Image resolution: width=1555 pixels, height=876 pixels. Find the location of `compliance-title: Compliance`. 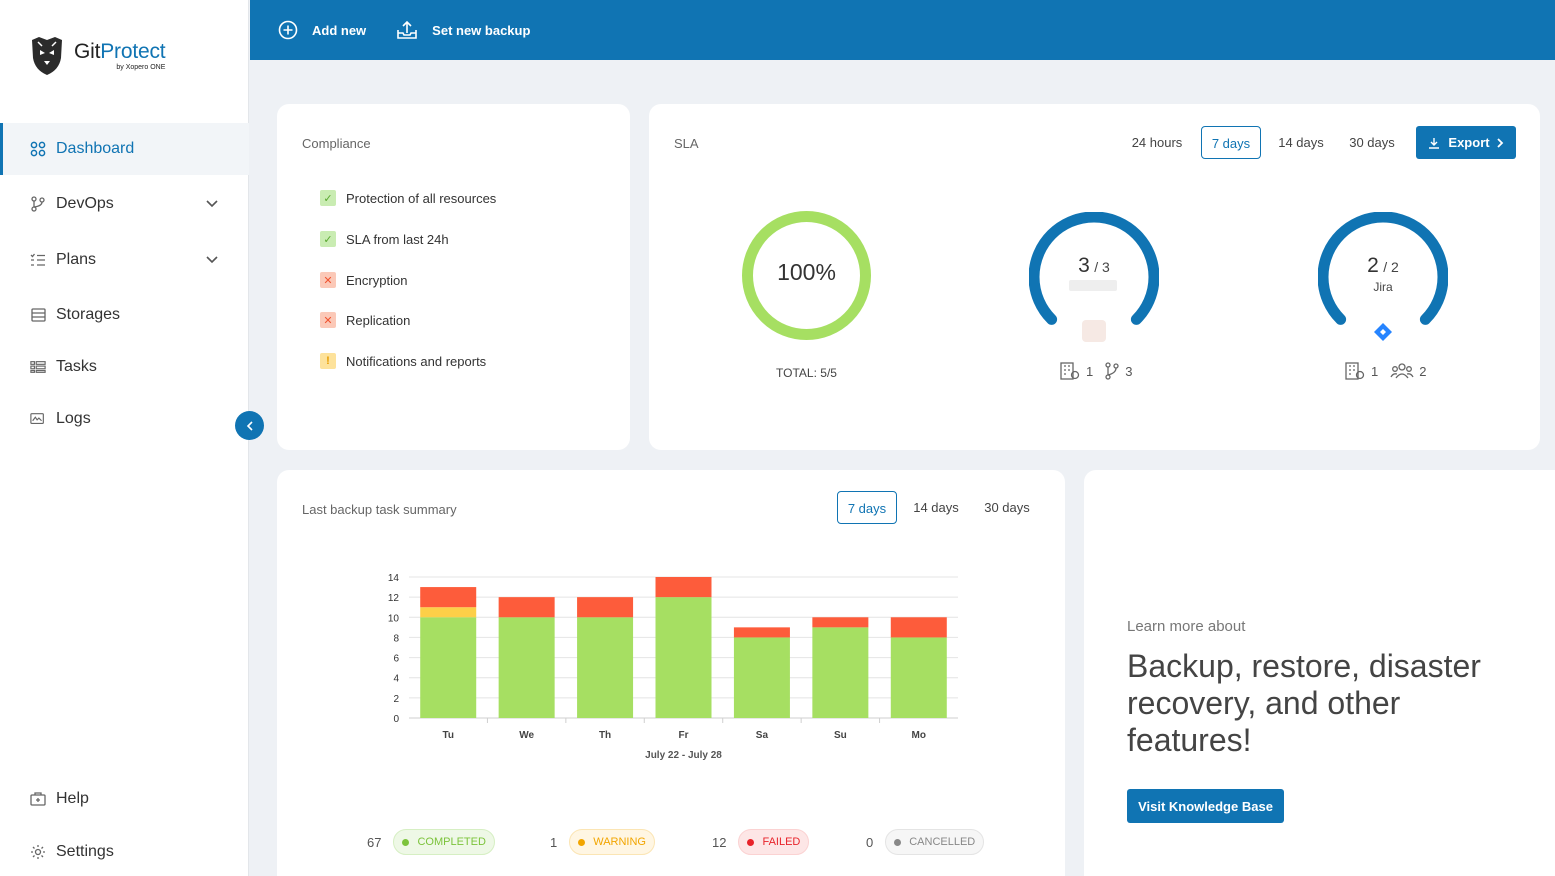

compliance-title: Compliance is located at coordinates (336, 143).